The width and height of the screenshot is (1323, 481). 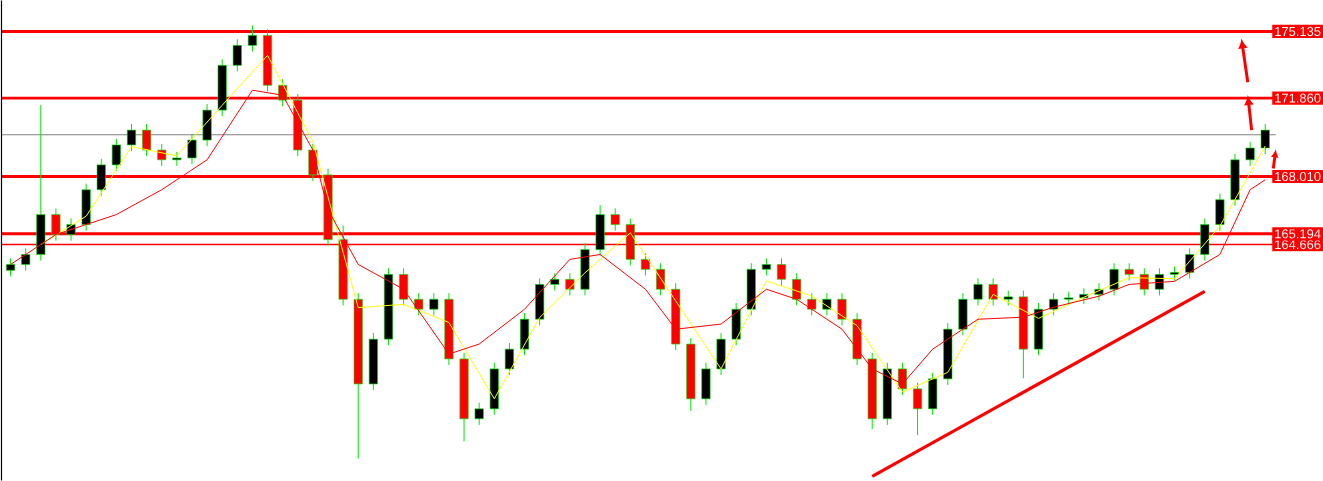 What do you see at coordinates (1298, 98) in the screenshot?
I see `y-tick-label: 171.860` at bounding box center [1298, 98].